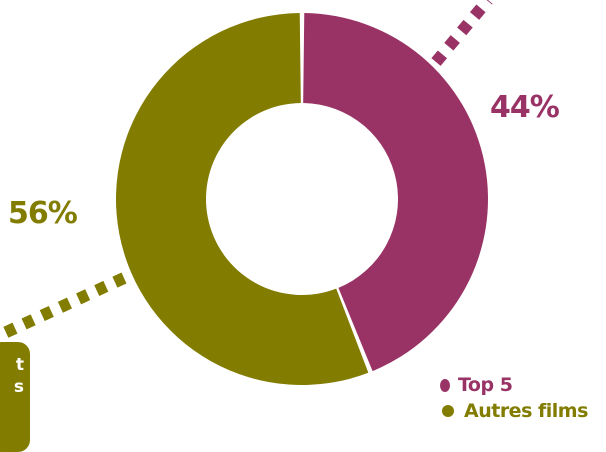 The image size is (606, 452). What do you see at coordinates (485, 385) in the screenshot?
I see `legend-label-top5: Top 5` at bounding box center [485, 385].